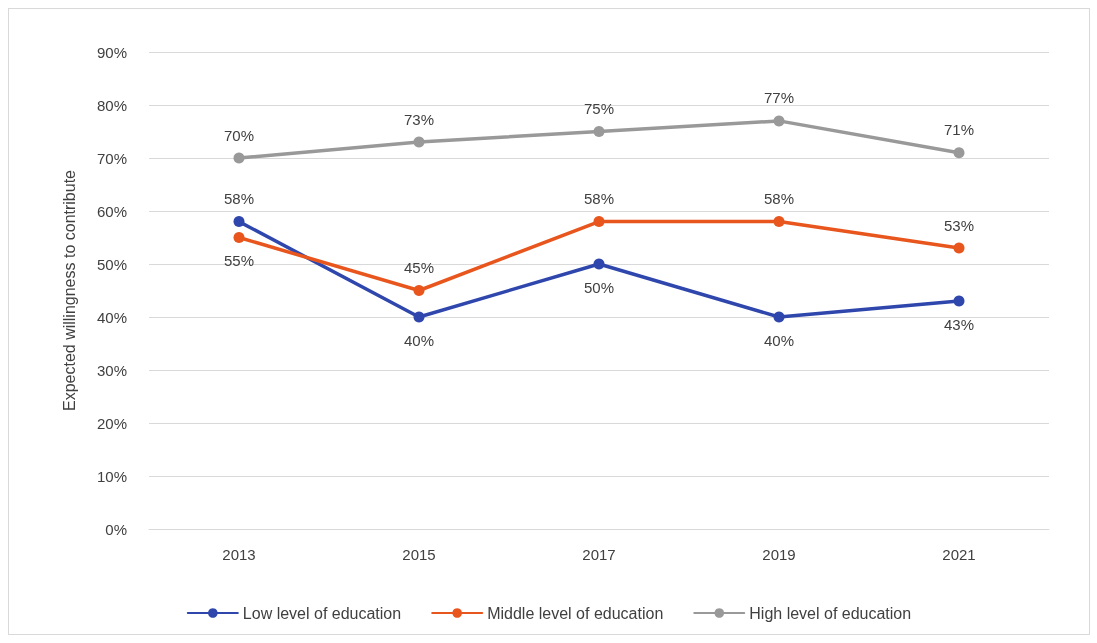  I want to click on y-tick-label: 90%, so click(111, 52).